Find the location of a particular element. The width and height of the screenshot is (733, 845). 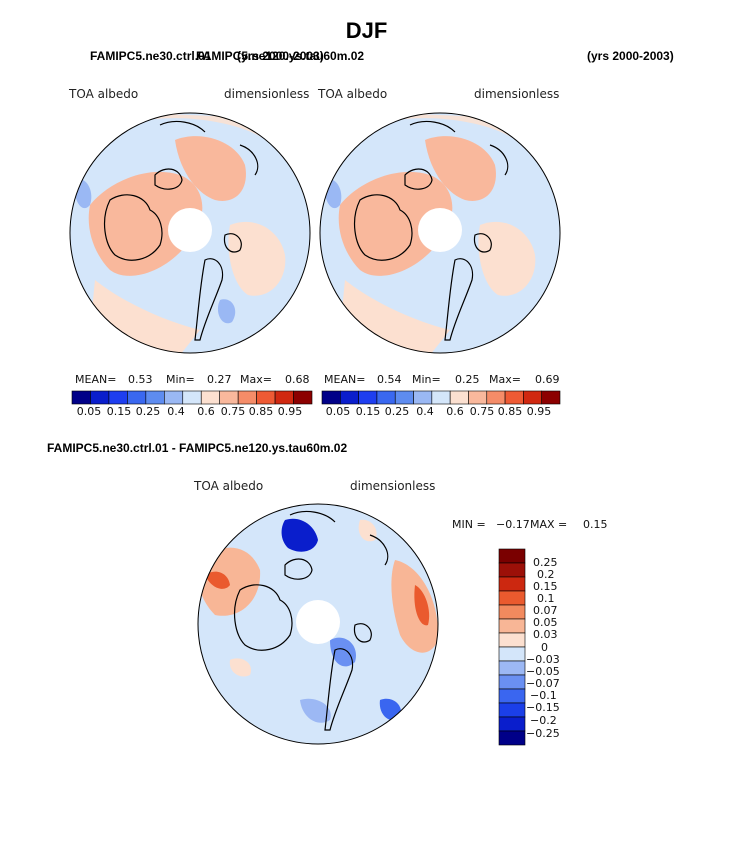

panel2-mean-value: 0.54 is located at coordinates (389, 379).